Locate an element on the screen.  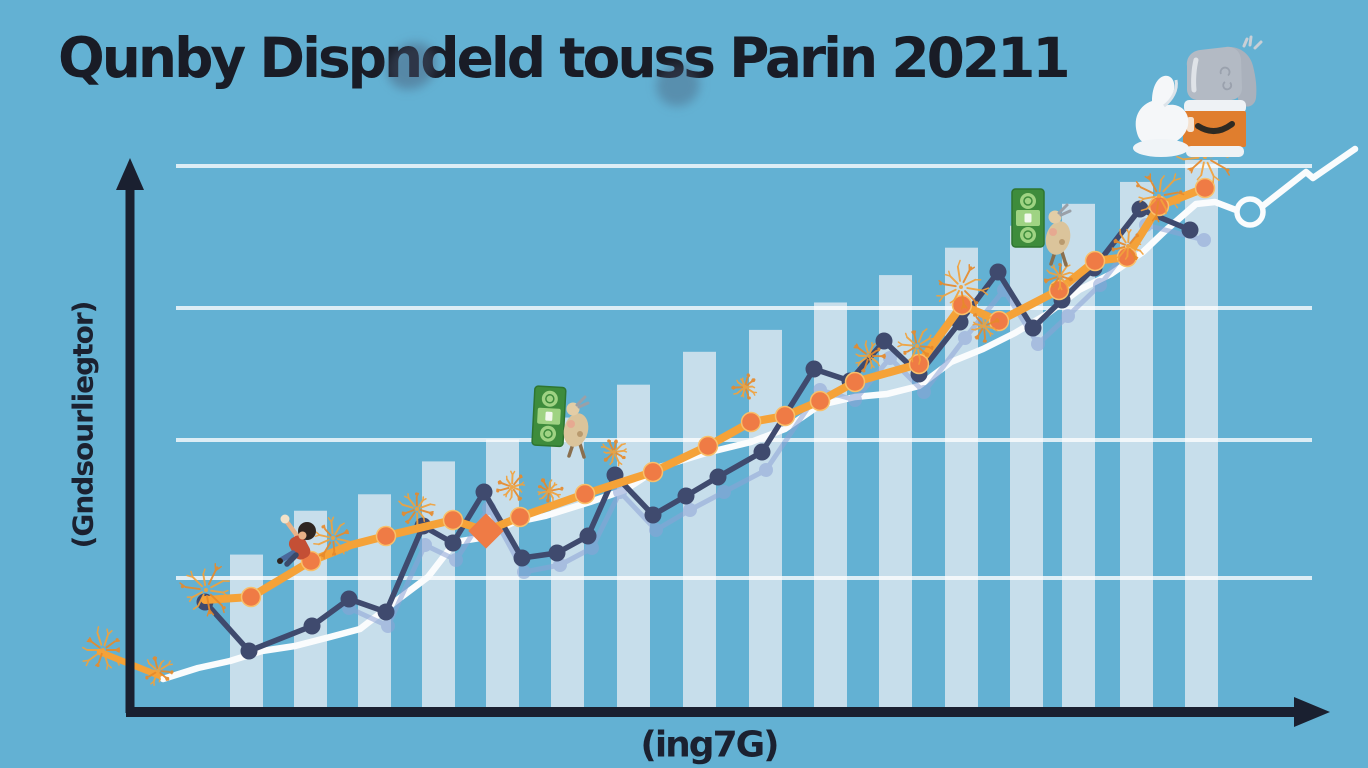
deer-horn is located at coordinates (1063, 209).